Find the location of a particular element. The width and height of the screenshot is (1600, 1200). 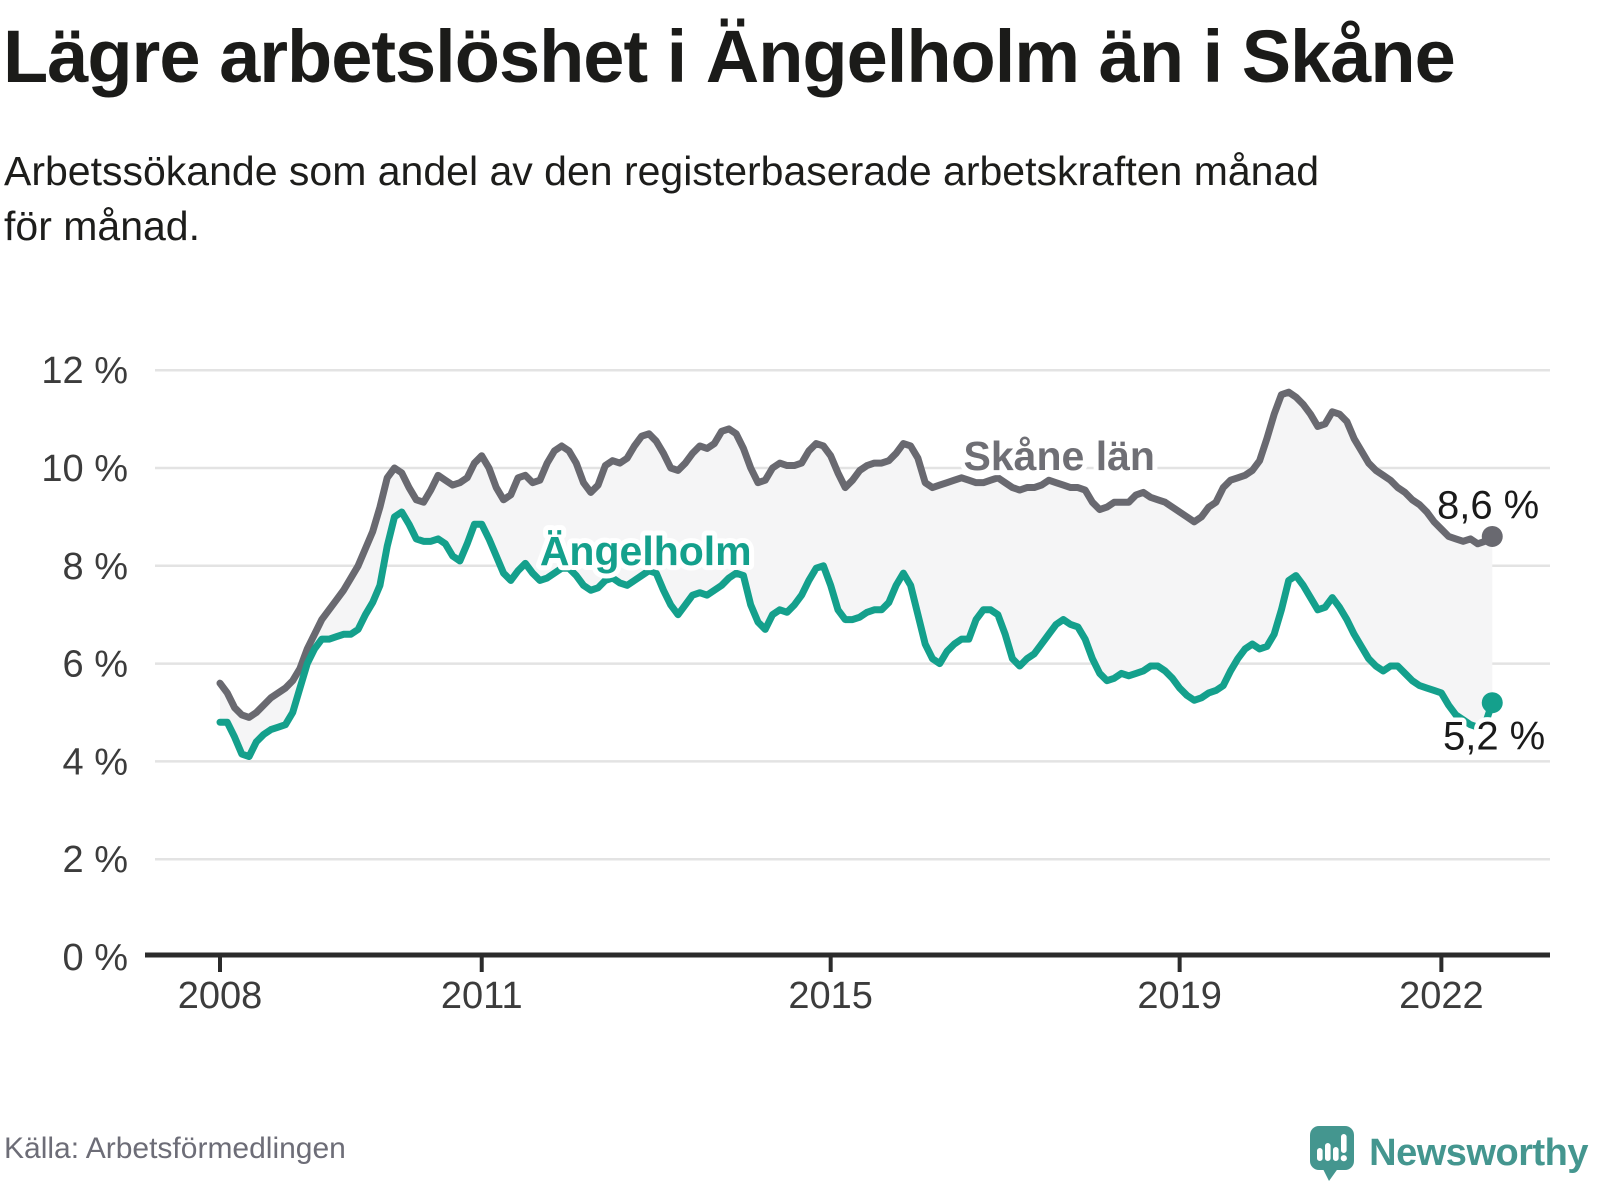

source-attribution: Källa: Arbetsförmedlingen is located at coordinates (175, 1148).